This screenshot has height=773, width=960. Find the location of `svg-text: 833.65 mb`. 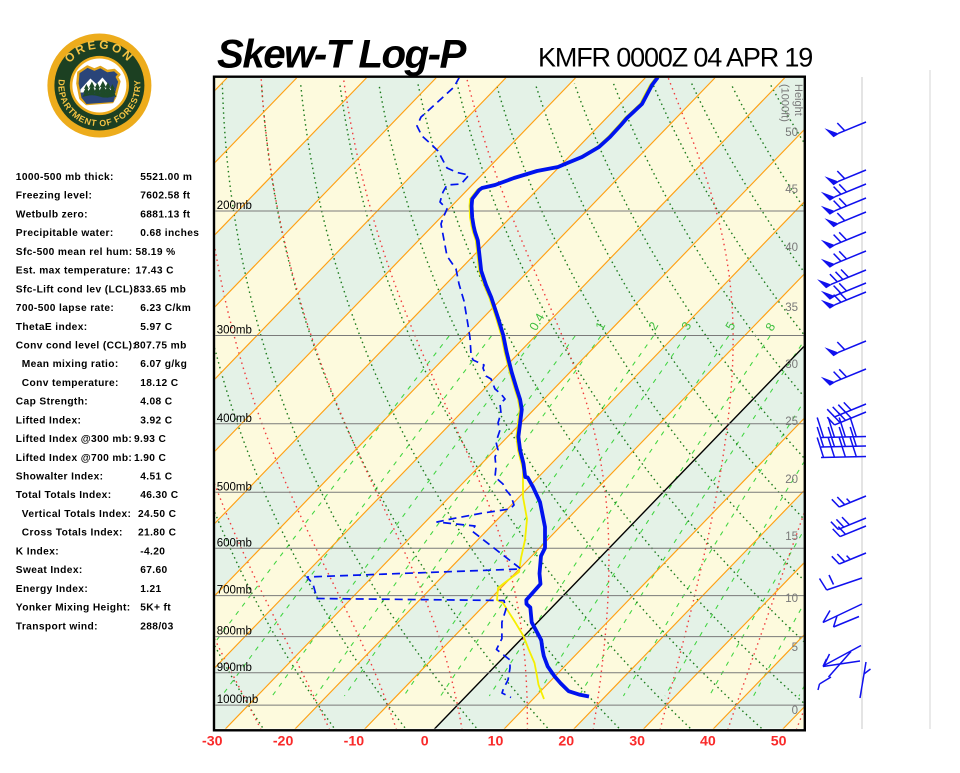

svg-text: 833.65 mb is located at coordinates (160, 289).